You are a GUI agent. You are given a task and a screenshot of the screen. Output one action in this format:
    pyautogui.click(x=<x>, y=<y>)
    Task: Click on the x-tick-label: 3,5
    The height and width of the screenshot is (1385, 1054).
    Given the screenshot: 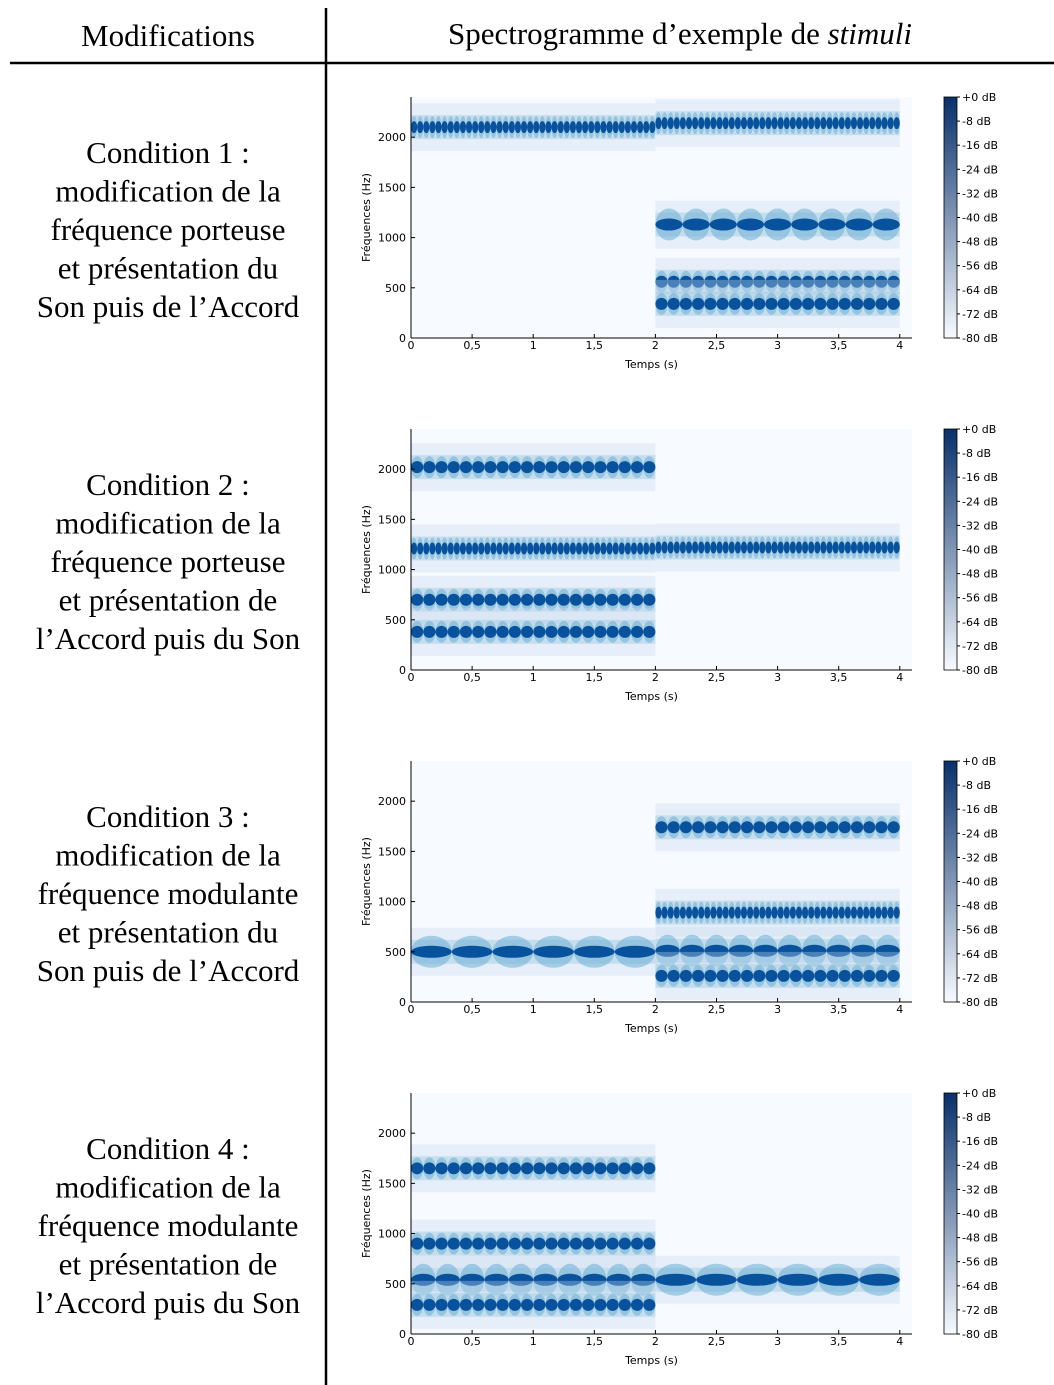 What is the action you would take?
    pyautogui.click(x=839, y=345)
    